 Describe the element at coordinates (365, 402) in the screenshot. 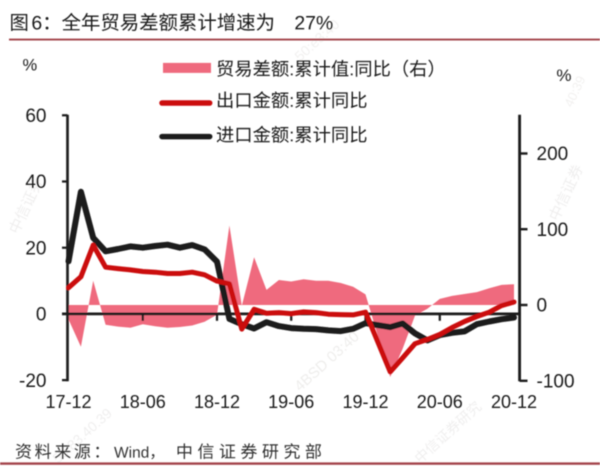

I see `svg-text: 19-12` at that location.